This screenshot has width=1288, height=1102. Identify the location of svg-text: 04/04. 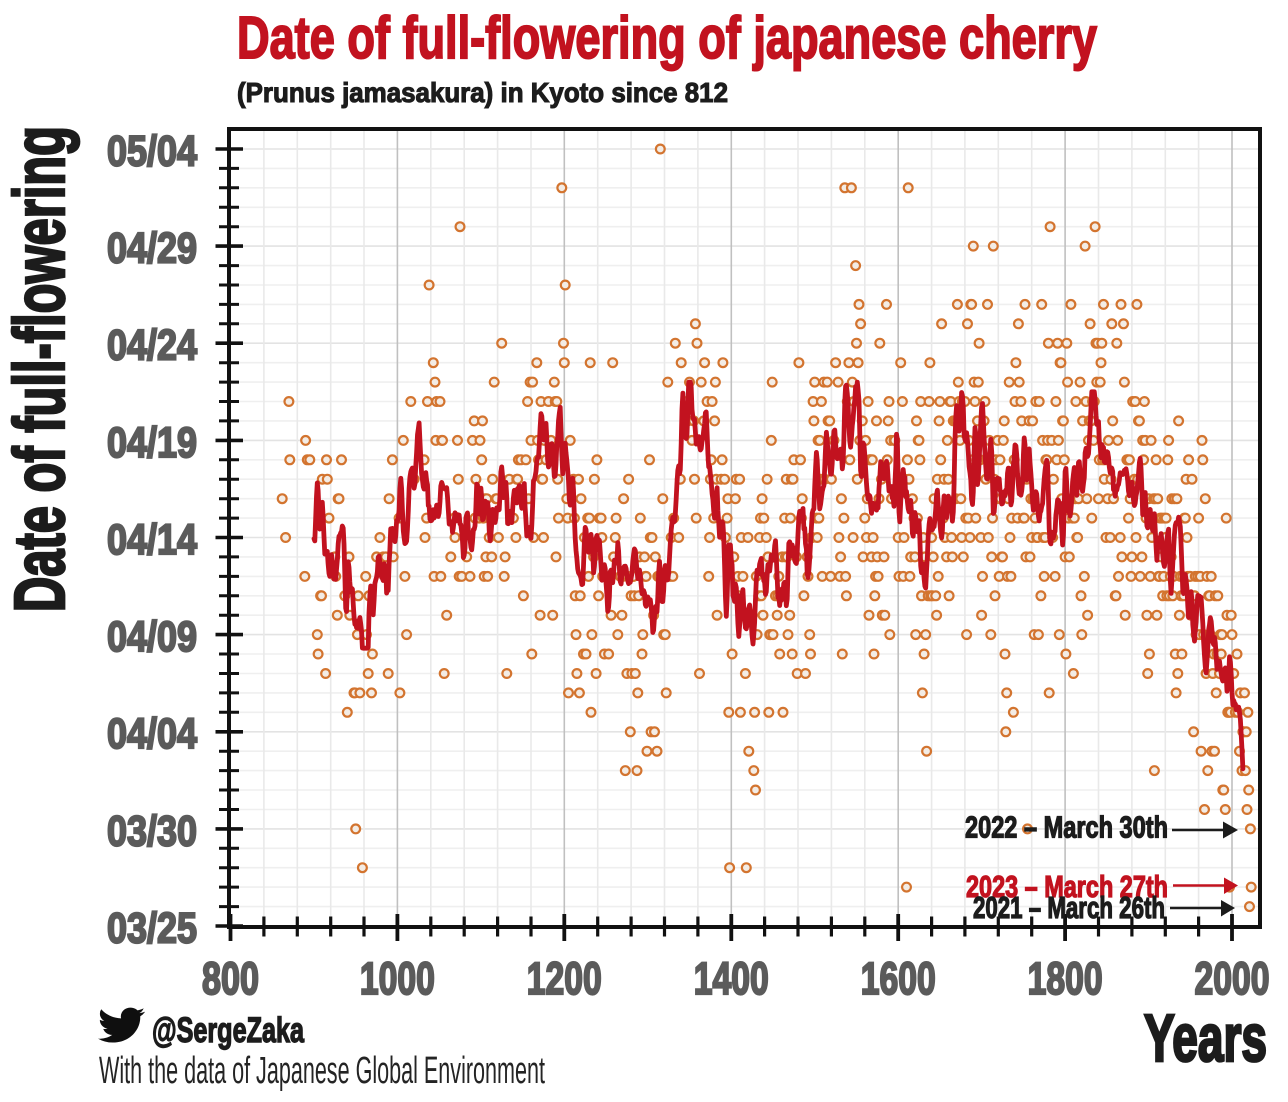
(152, 734).